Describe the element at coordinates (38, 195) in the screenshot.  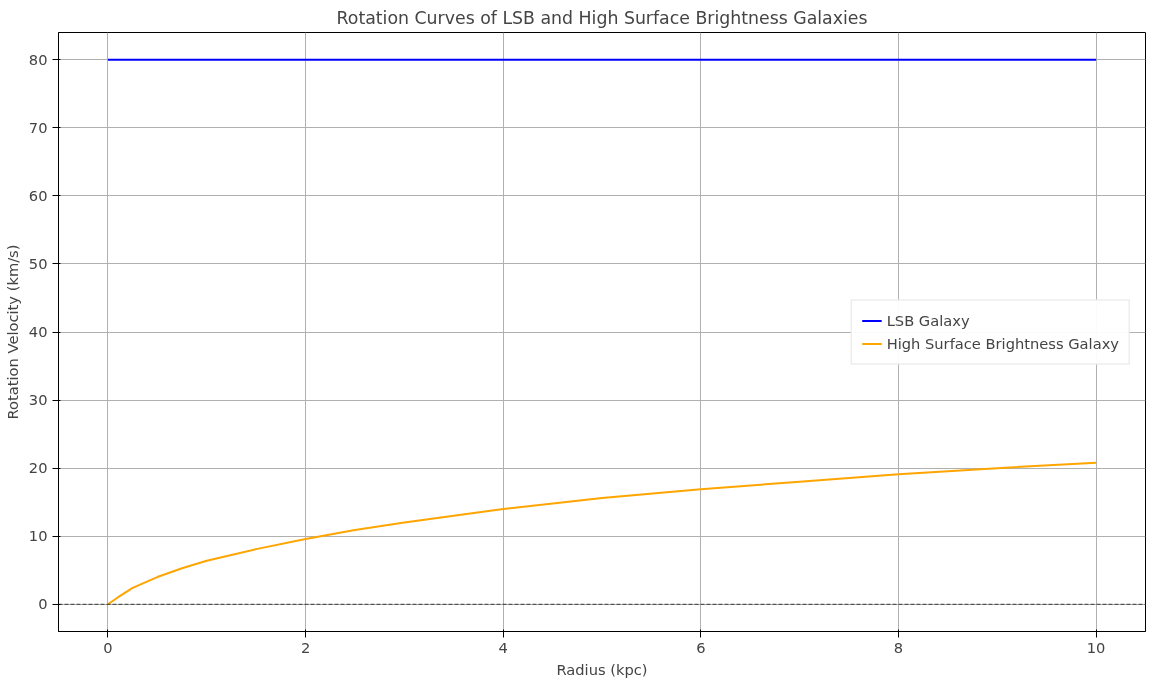
I see `y-tick-label: 60` at that location.